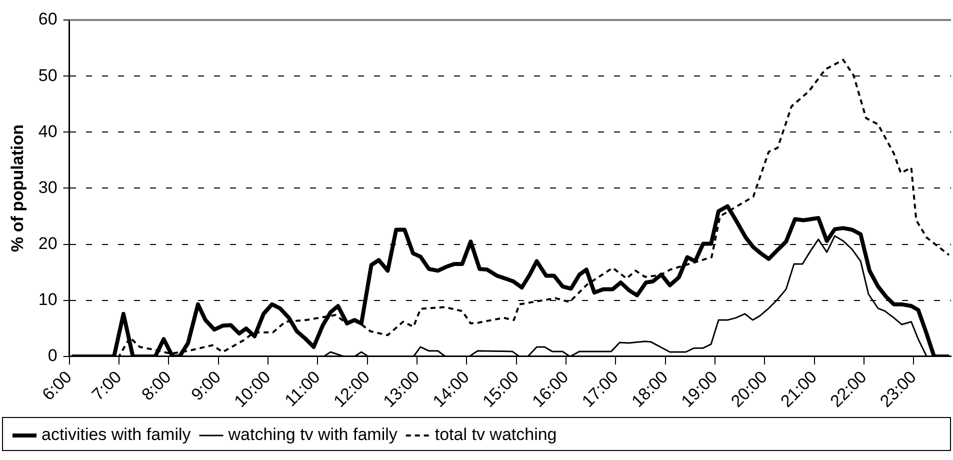 The image size is (953, 460). I want to click on y-tick-label: 10, so click(48, 300).